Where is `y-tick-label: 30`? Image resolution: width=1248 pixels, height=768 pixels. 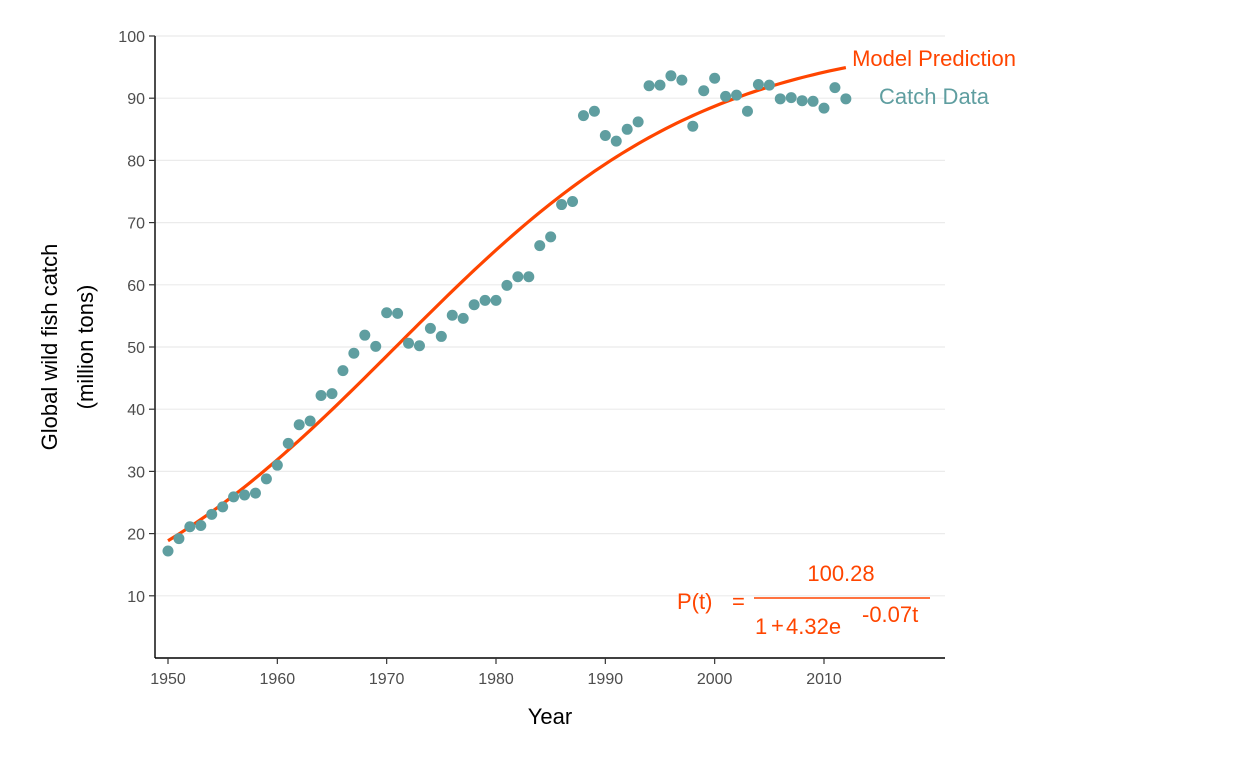 y-tick-label: 30 is located at coordinates (136, 472).